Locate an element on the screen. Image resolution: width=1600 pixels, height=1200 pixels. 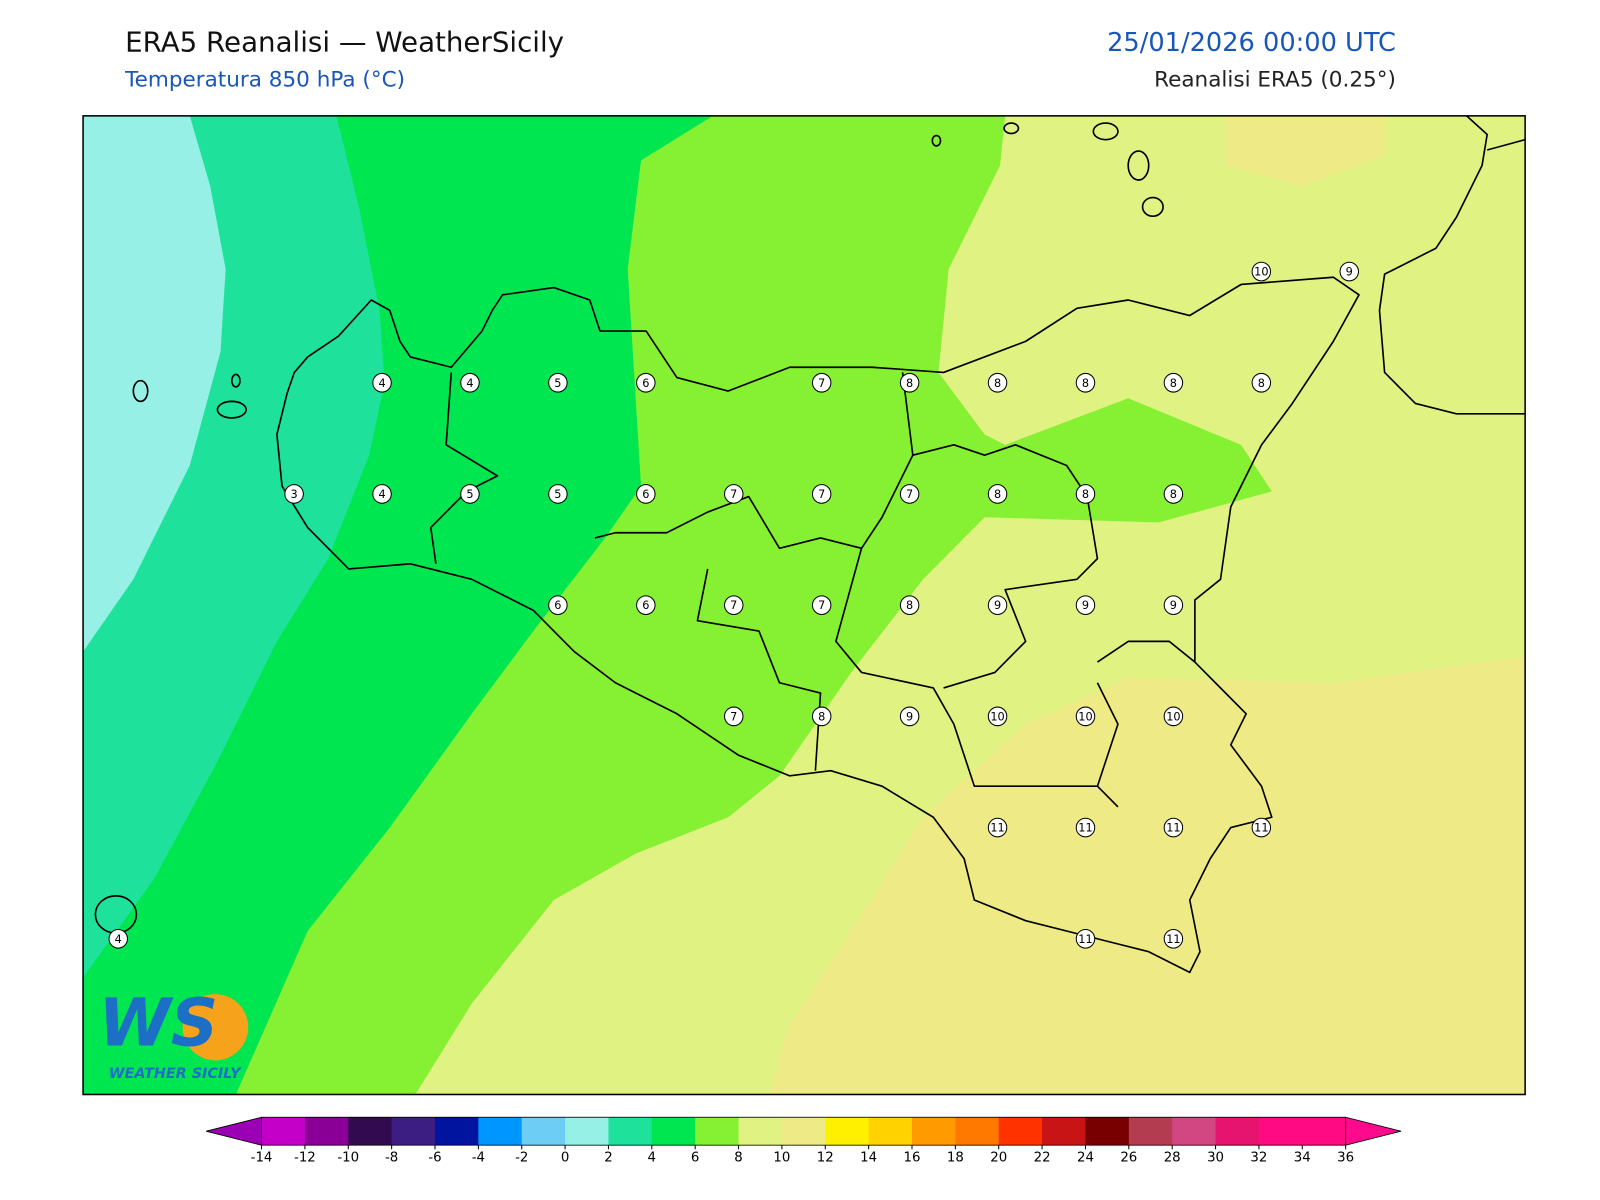
logo-mark: WS is located at coordinates (158, 1022).